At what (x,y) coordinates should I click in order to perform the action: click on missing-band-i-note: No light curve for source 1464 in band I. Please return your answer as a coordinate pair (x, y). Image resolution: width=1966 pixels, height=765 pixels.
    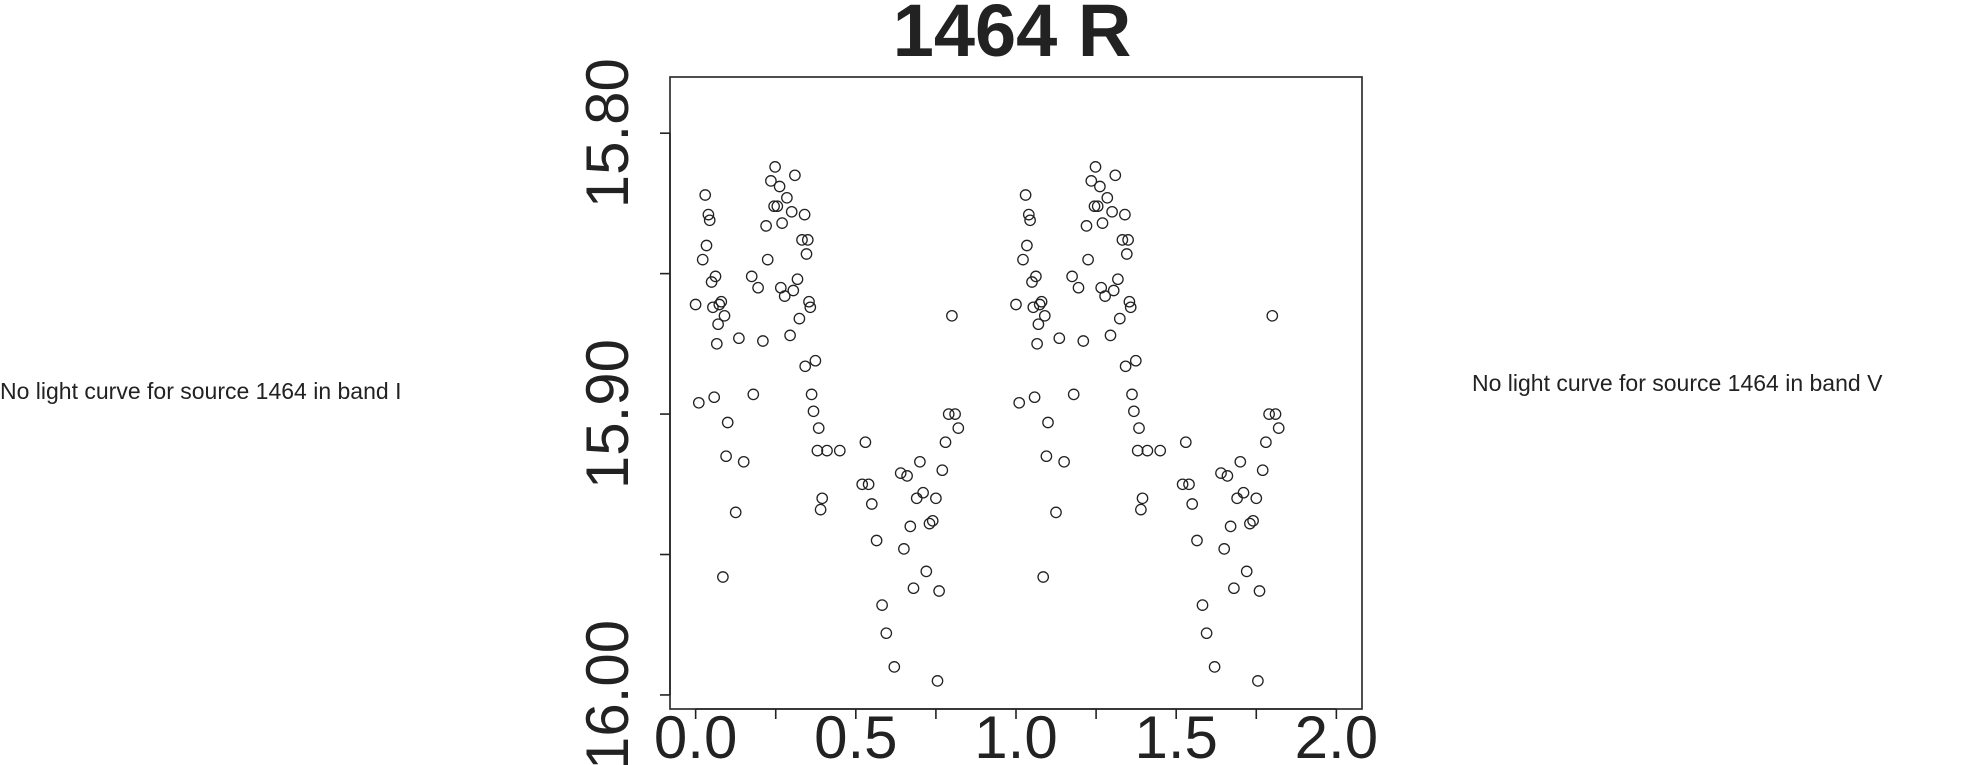
    Looking at the image, I should click on (201, 391).